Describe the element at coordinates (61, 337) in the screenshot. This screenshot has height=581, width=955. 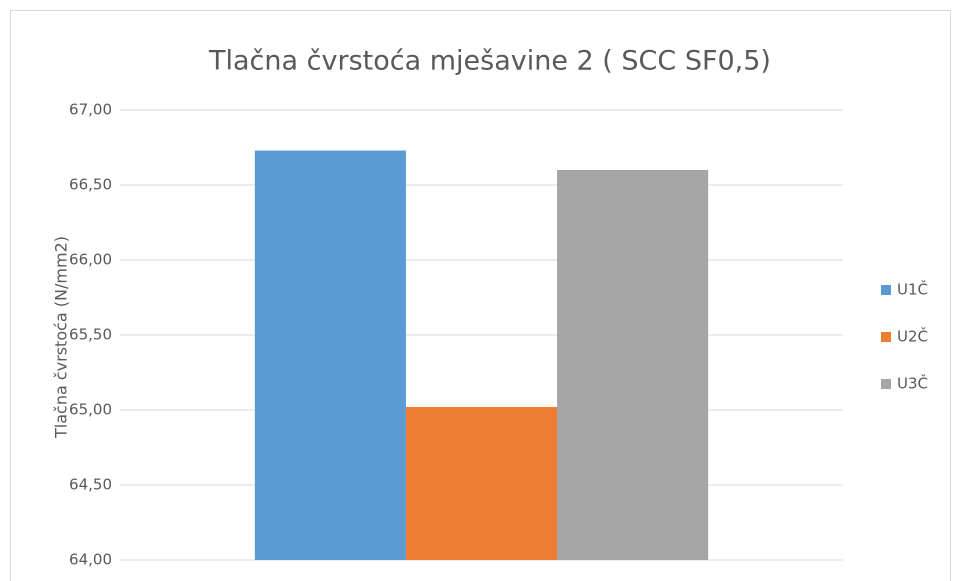
I see `y-axis-title: Tlačna čvrstoća (N/mm2)` at that location.